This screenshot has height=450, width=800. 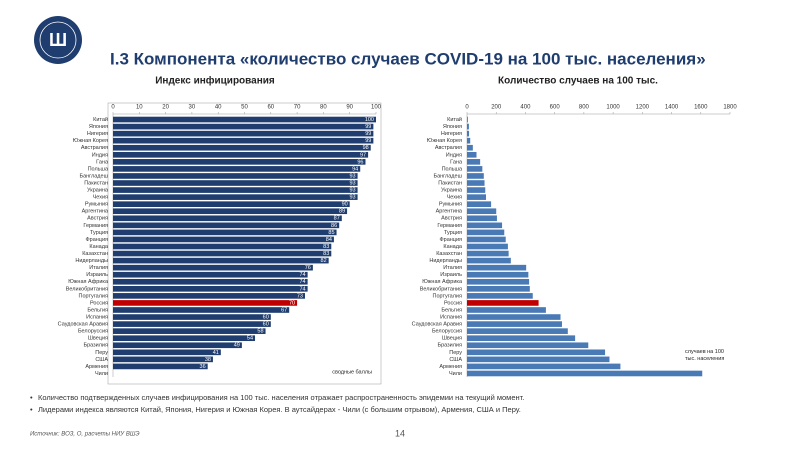 I want to click on x-tick-label: 30, so click(x=192, y=108).